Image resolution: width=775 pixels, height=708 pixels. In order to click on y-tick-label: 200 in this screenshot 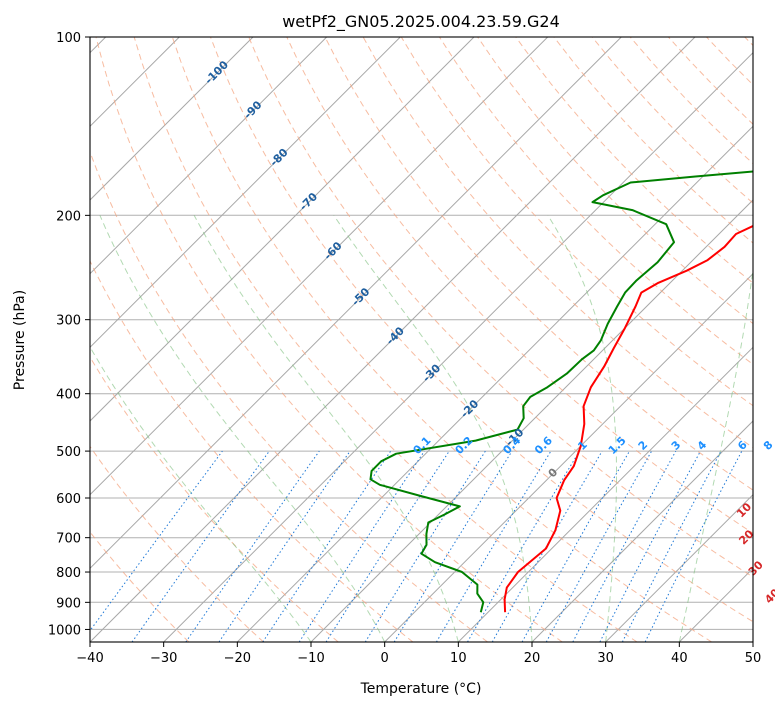, I will do `click(68, 216)`.